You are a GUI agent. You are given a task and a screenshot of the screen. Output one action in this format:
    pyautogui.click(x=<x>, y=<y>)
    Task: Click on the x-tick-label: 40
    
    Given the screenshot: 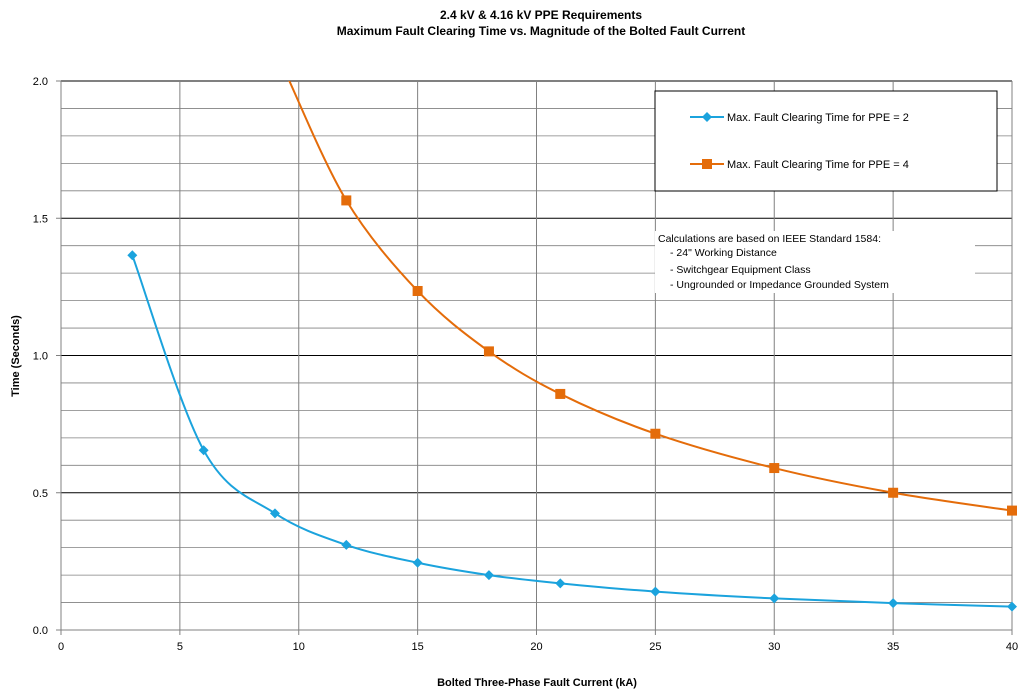 What is the action you would take?
    pyautogui.click(x=1012, y=647)
    